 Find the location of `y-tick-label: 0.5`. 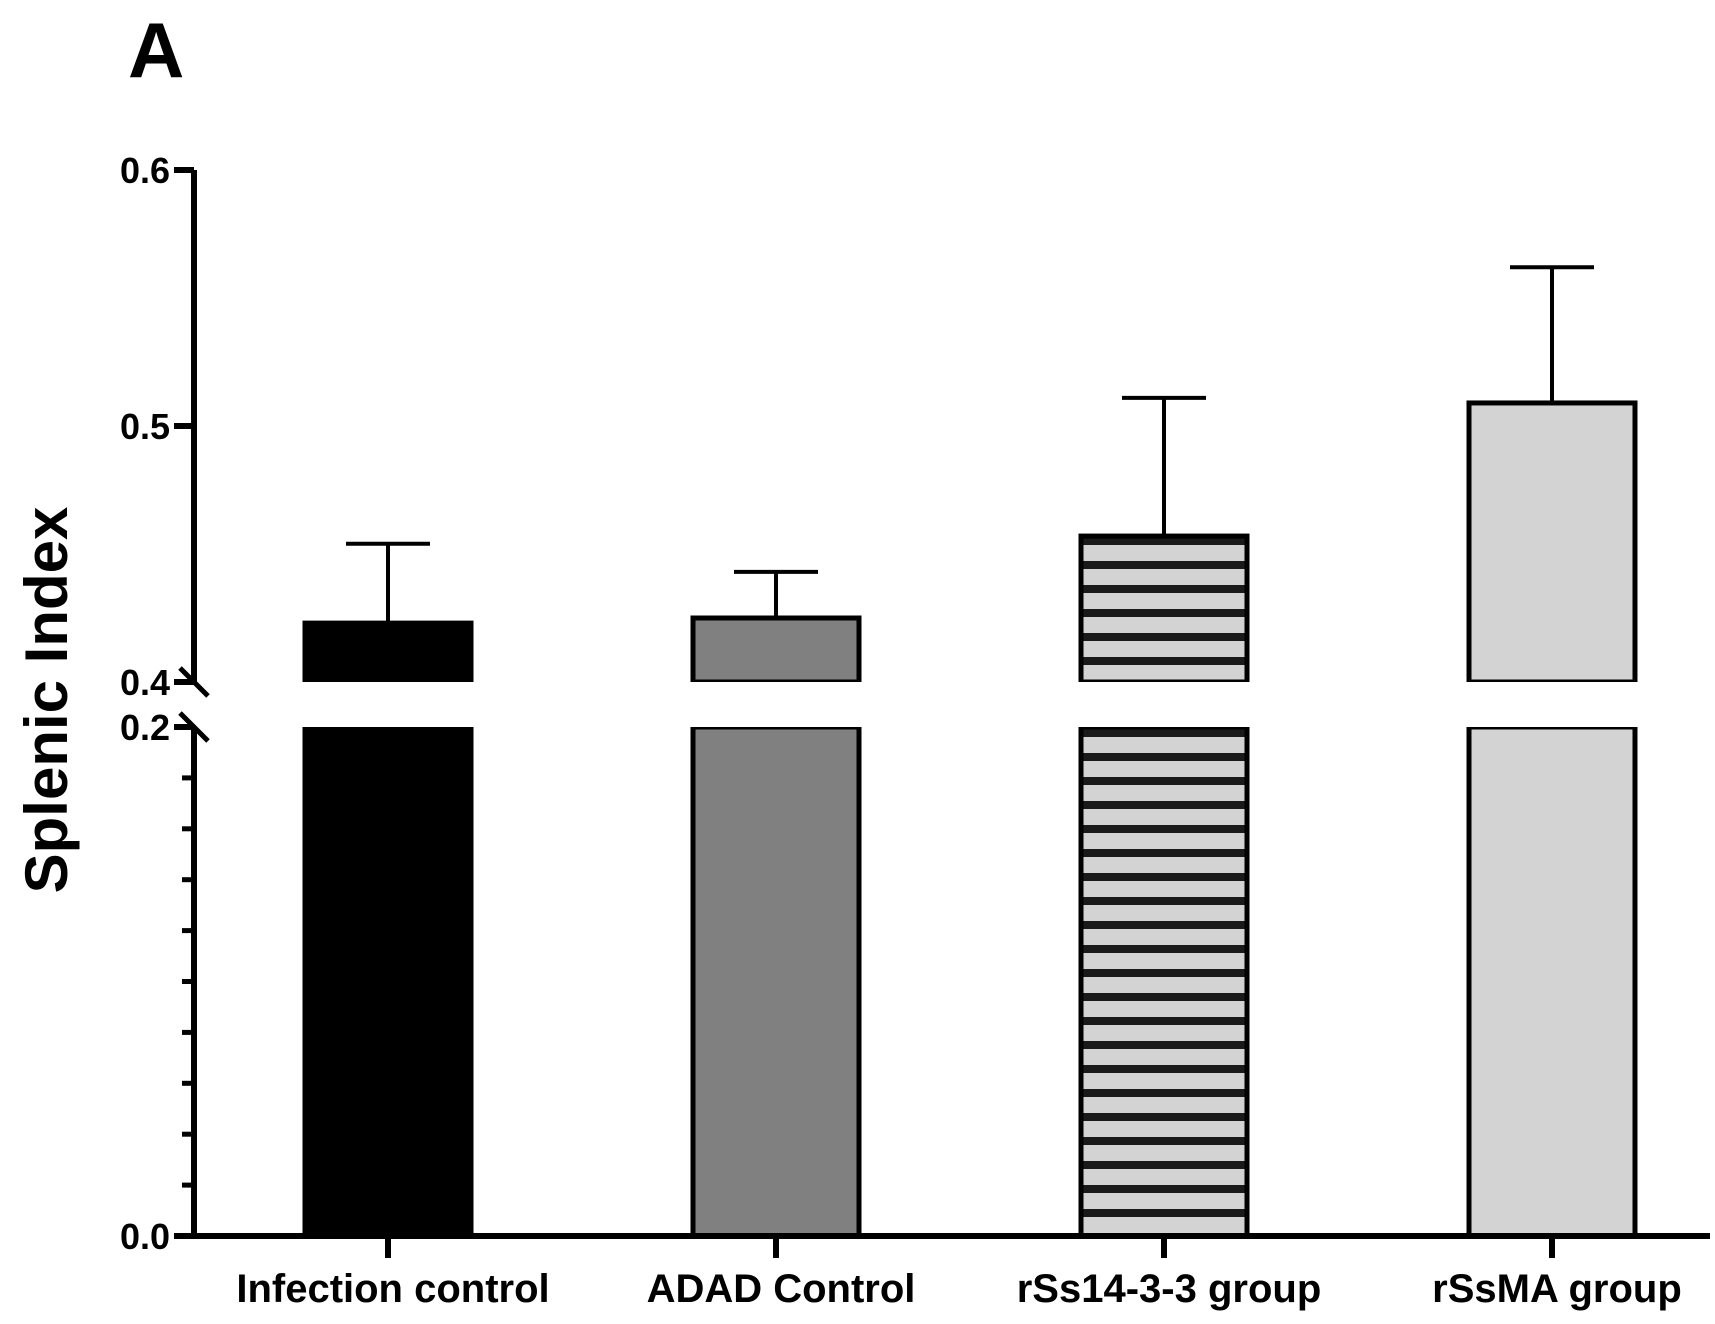

y-tick-label: 0.5 is located at coordinates (145, 426).